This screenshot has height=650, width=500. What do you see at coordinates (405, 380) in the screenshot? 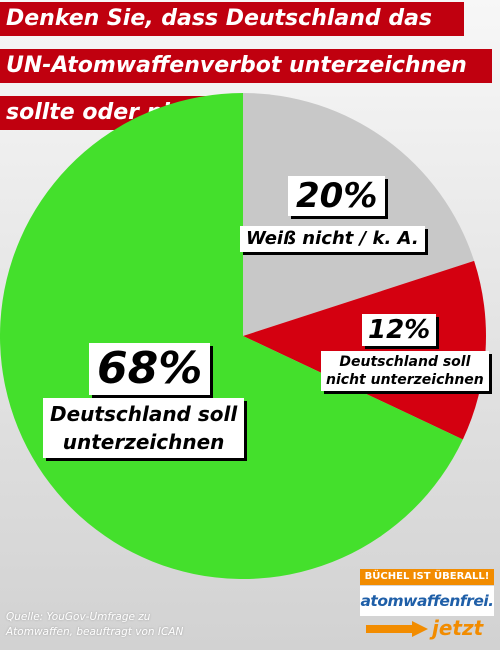
I see `slice-label-no-text-line2: nicht unterzeichnen` at bounding box center [405, 380].